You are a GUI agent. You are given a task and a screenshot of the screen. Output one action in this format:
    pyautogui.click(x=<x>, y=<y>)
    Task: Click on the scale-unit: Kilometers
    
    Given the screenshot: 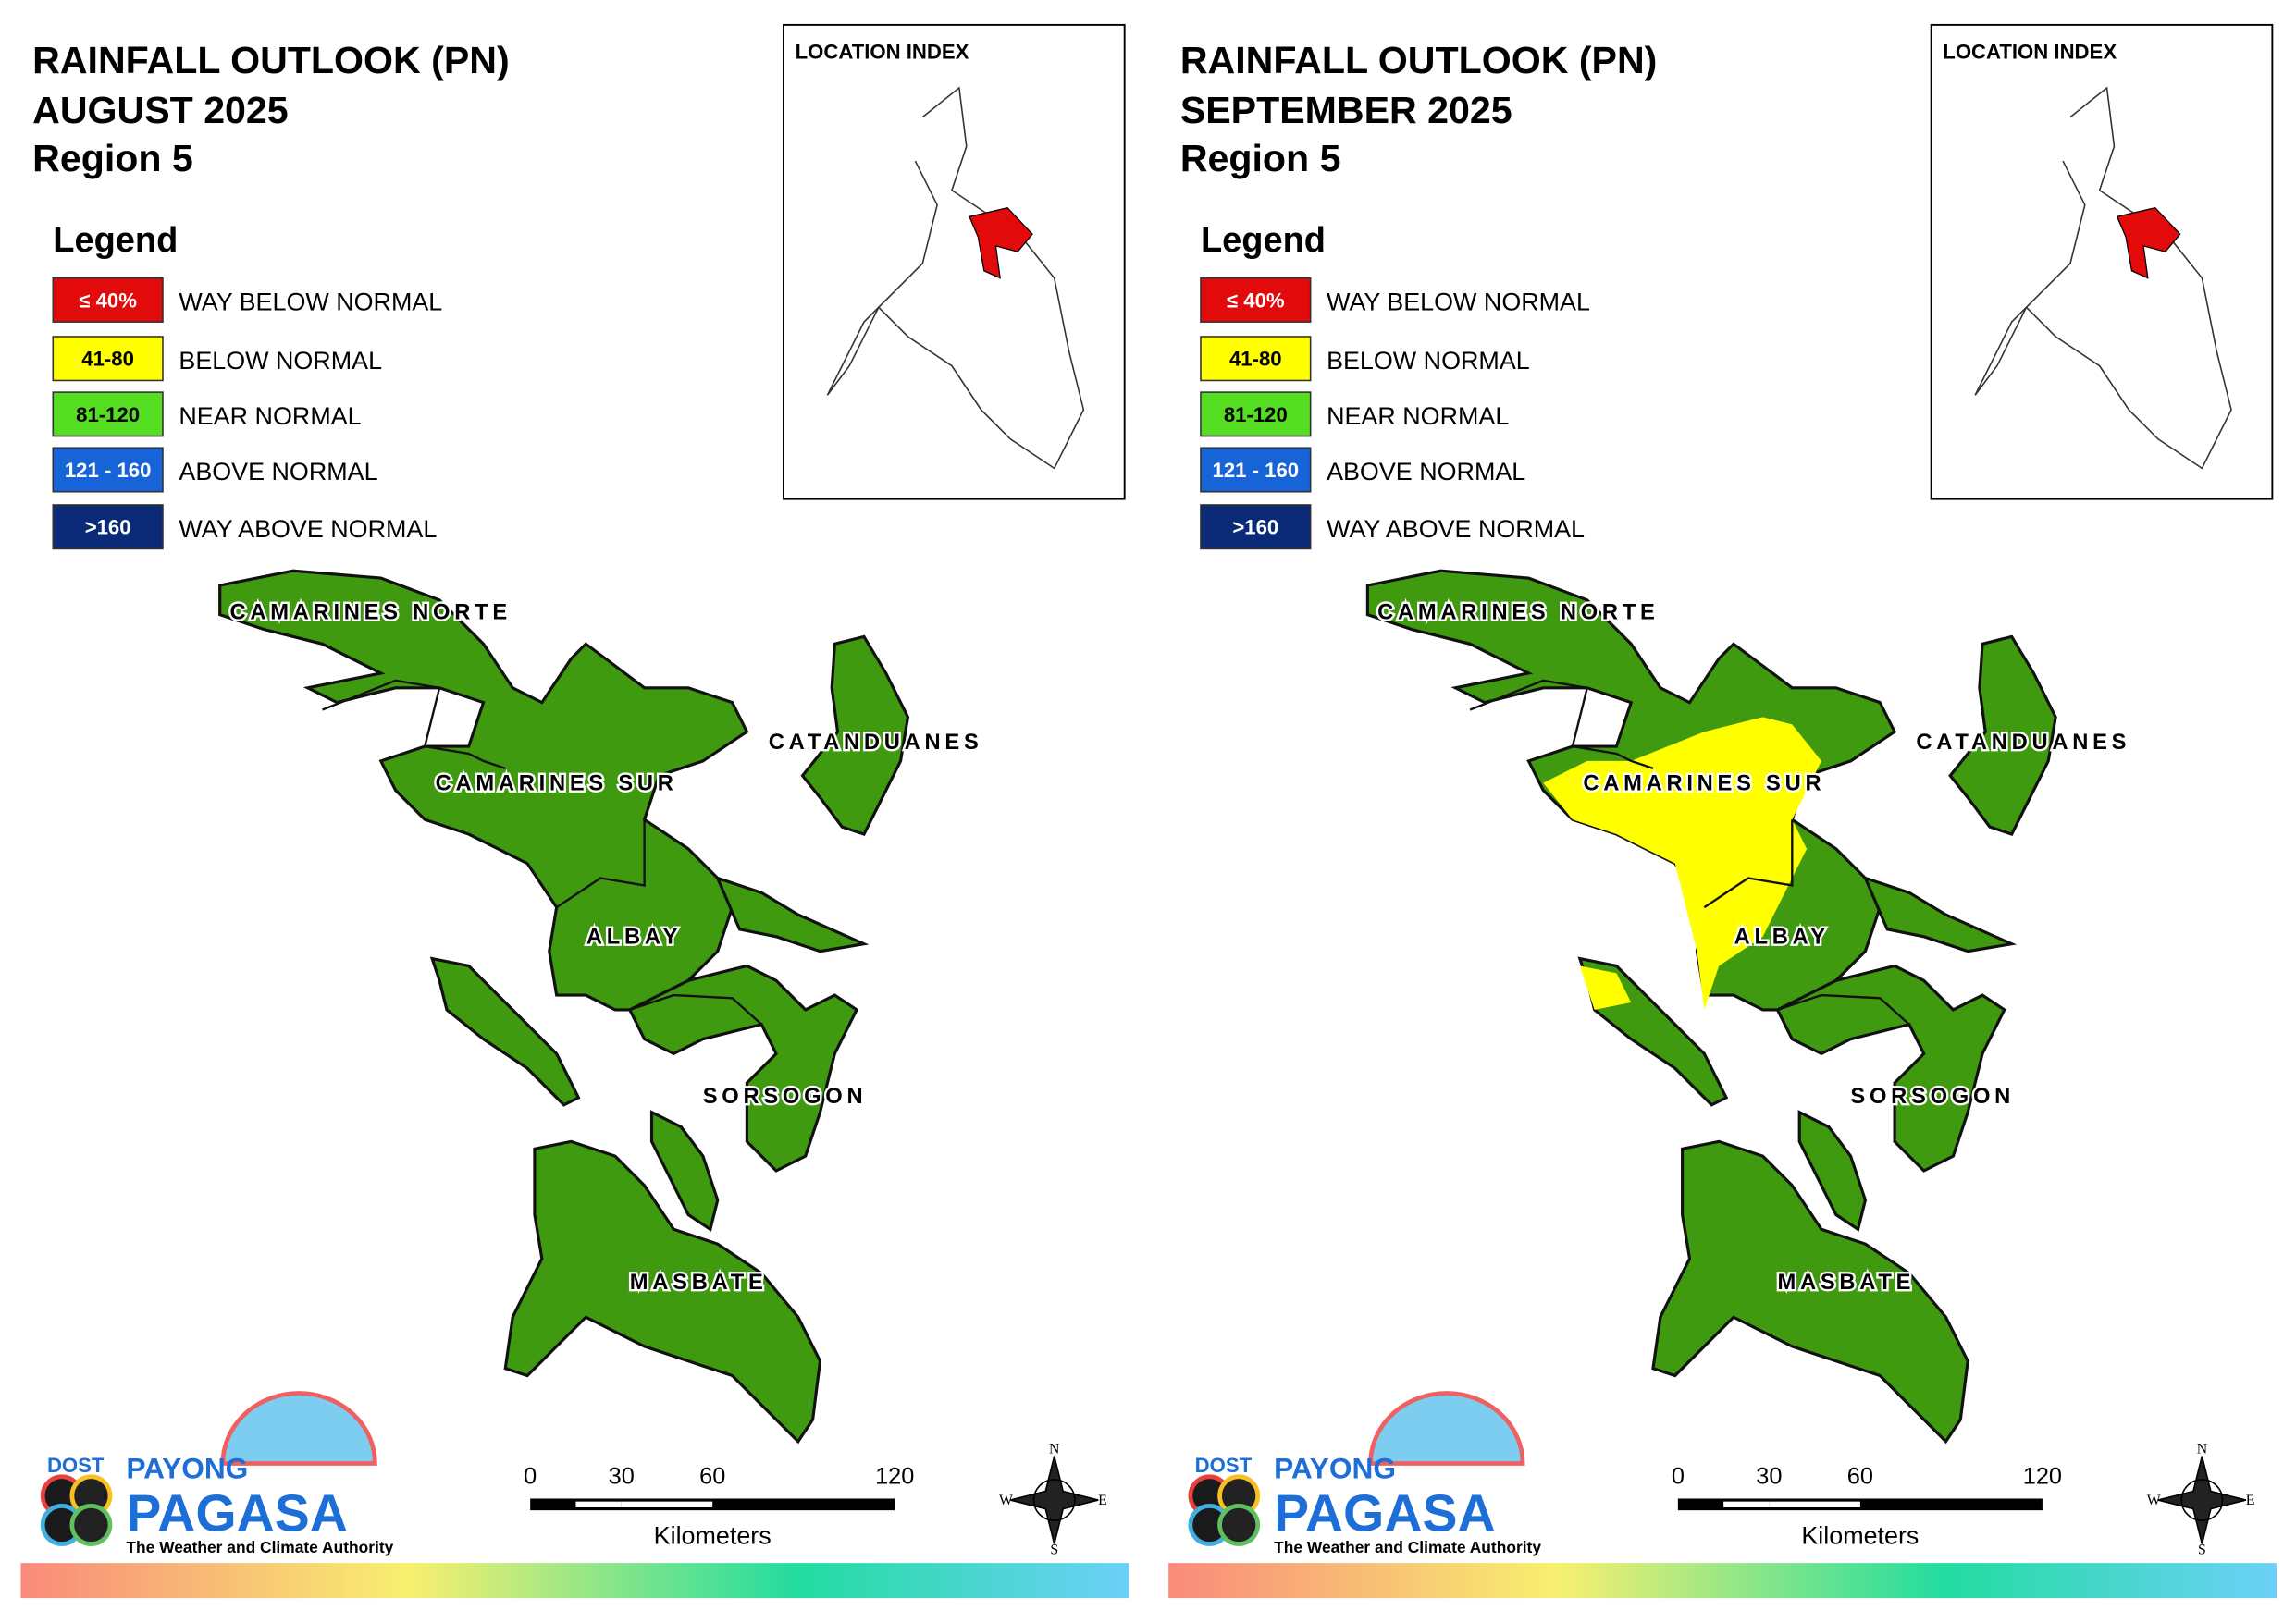 What is the action you would take?
    pyautogui.click(x=1860, y=1536)
    